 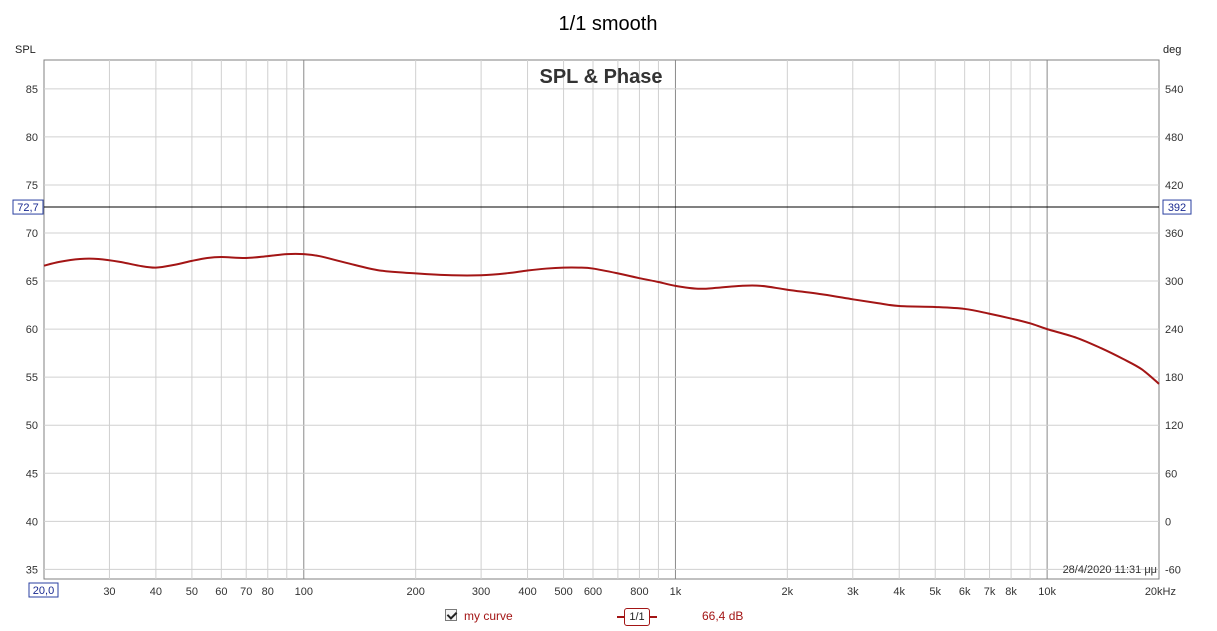 I want to click on y2-tick-label: 0, so click(x=1168, y=522).